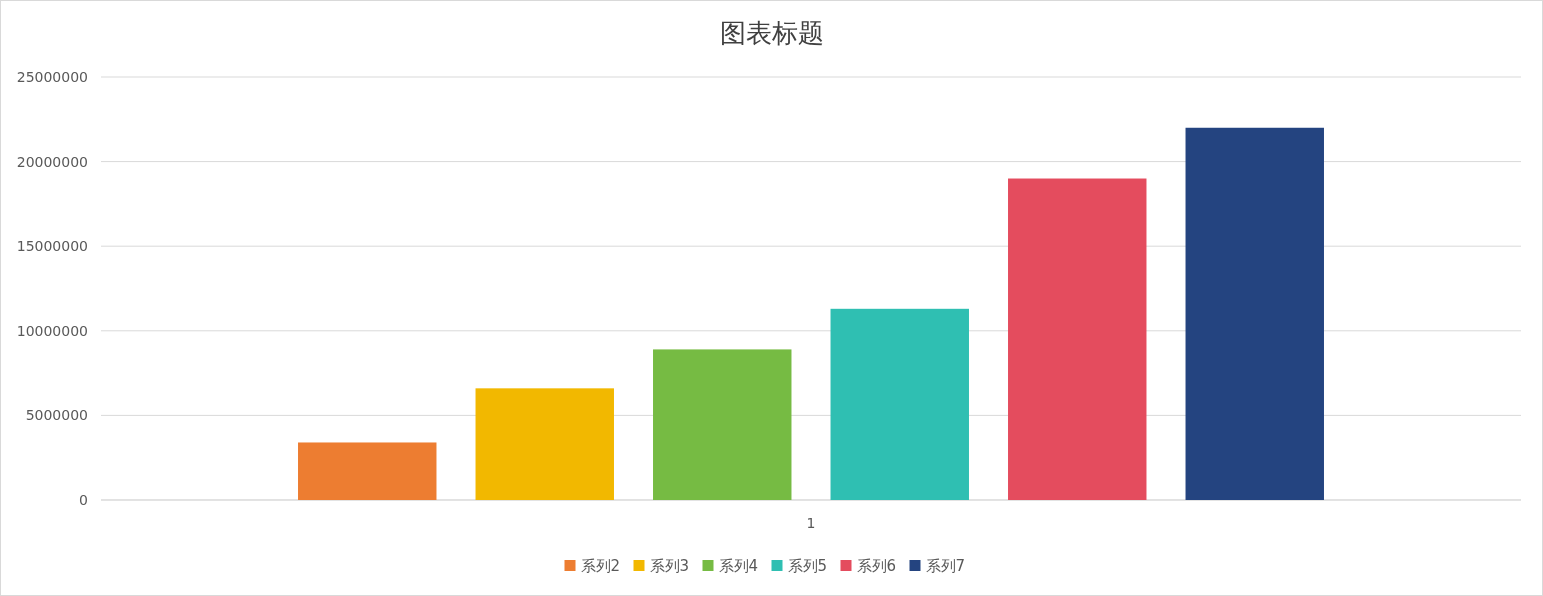 Image resolution: width=1543 pixels, height=596 pixels. What do you see at coordinates (52, 330) in the screenshot?
I see `y-tick-label: 10000000` at bounding box center [52, 330].